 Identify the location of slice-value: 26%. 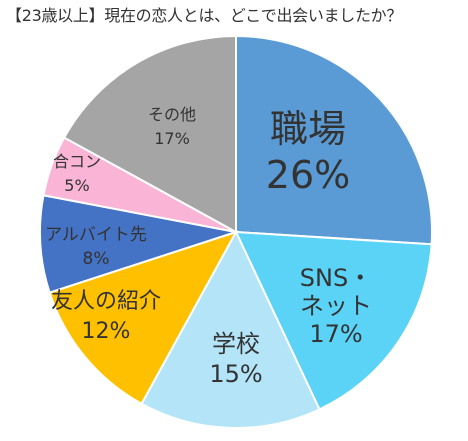
(308, 175).